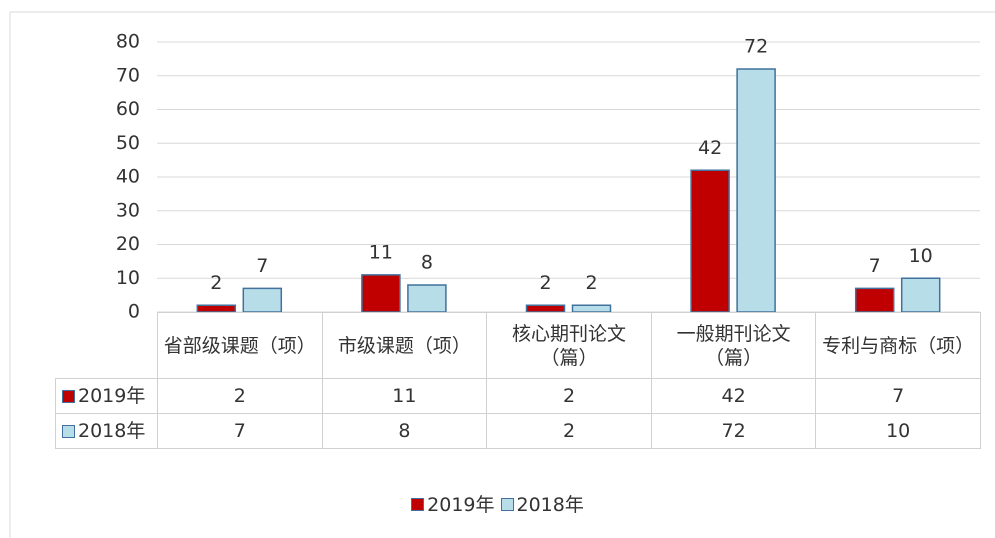  I want to click on y-tick-label: 0, so click(134, 312).